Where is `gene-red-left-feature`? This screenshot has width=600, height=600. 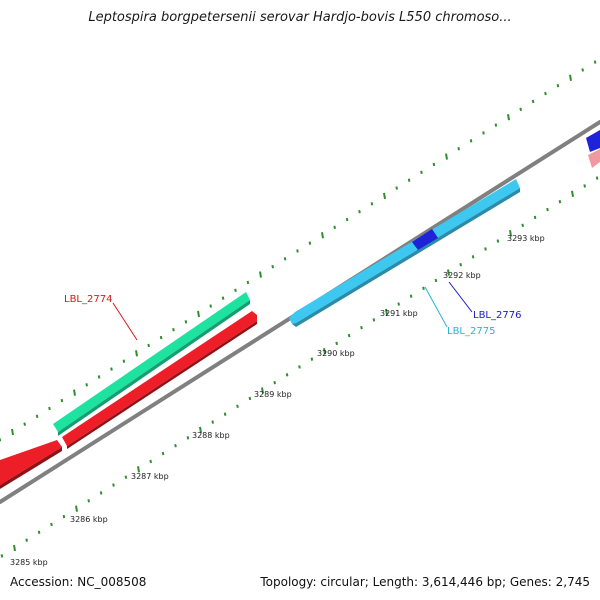
gene-red-left-feature is located at coordinates (31, 462).